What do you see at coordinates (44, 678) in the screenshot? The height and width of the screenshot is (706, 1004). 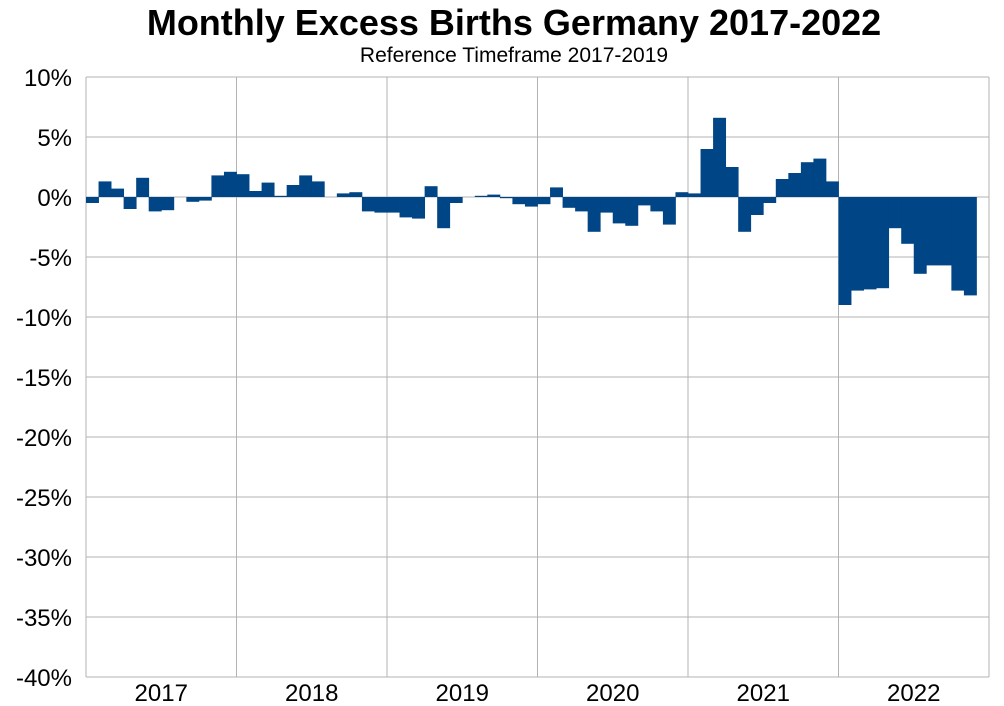 I see `y-tick-label: -40%` at bounding box center [44, 678].